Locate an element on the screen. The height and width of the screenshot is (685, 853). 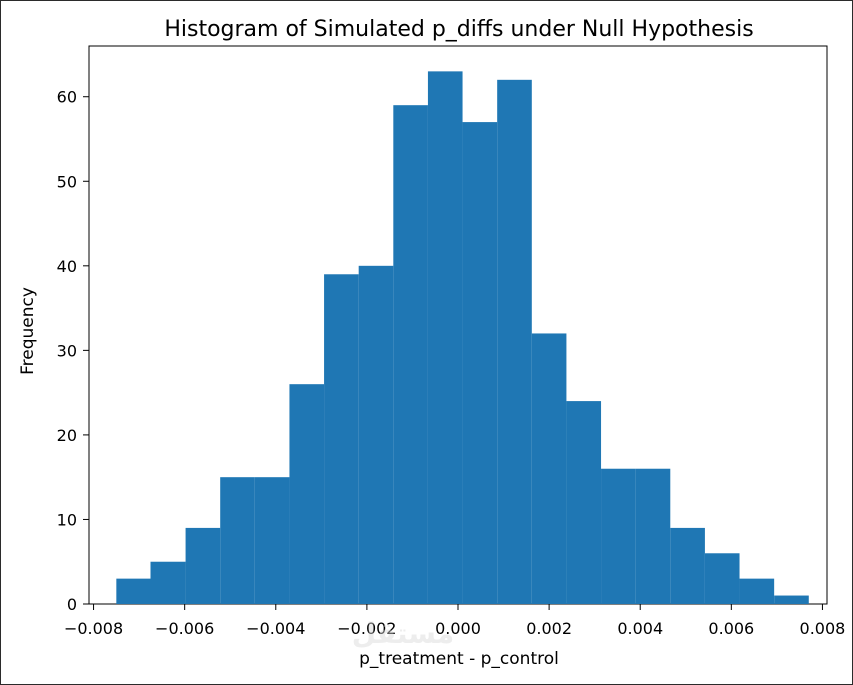
y-tick-label: 40 is located at coordinates (67, 266).